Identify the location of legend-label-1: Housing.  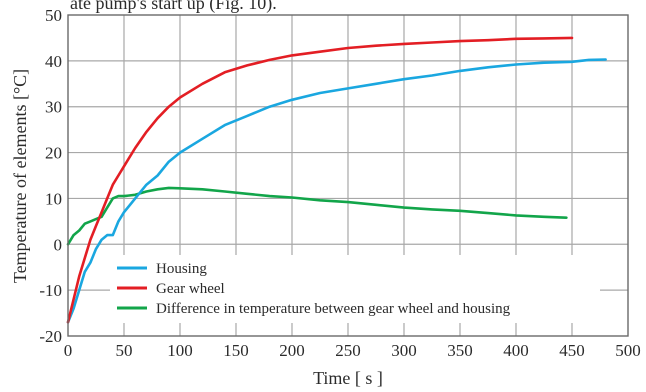
(181, 269).